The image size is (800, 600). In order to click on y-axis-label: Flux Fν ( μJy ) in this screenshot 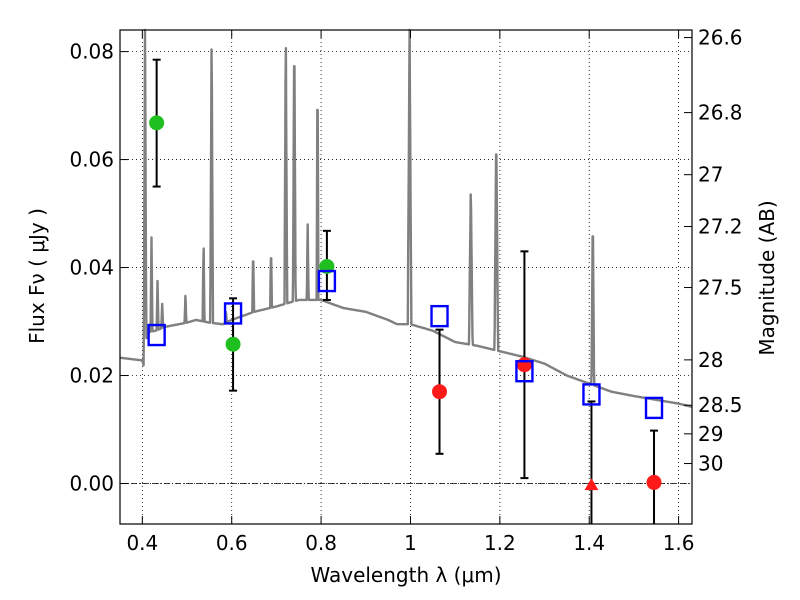, I will do `click(37, 276)`.